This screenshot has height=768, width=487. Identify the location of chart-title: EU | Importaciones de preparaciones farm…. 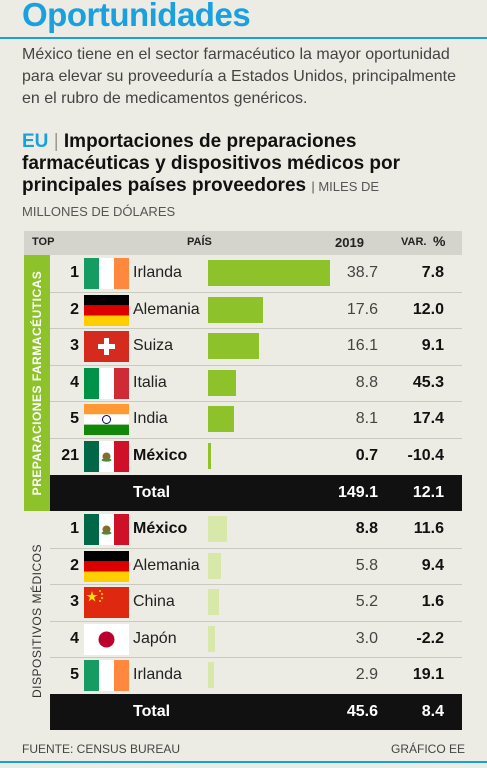
(247, 164).